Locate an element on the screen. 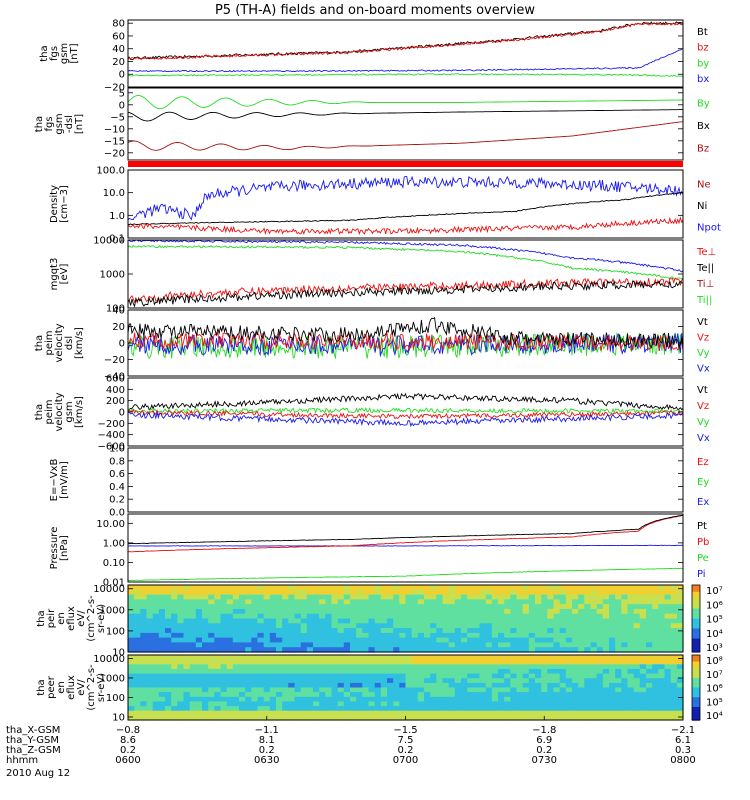  ytick-label: 0 is located at coordinates (122, 413).